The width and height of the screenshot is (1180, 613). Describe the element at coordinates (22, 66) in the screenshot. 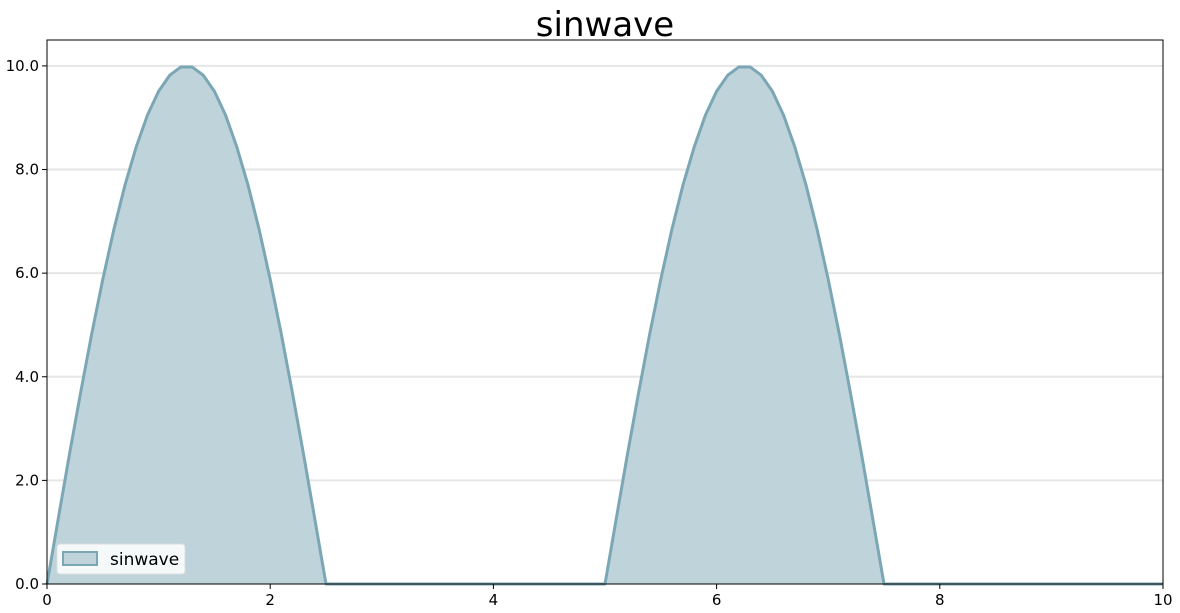

I see `y-tick-label-5: 10.0` at that location.